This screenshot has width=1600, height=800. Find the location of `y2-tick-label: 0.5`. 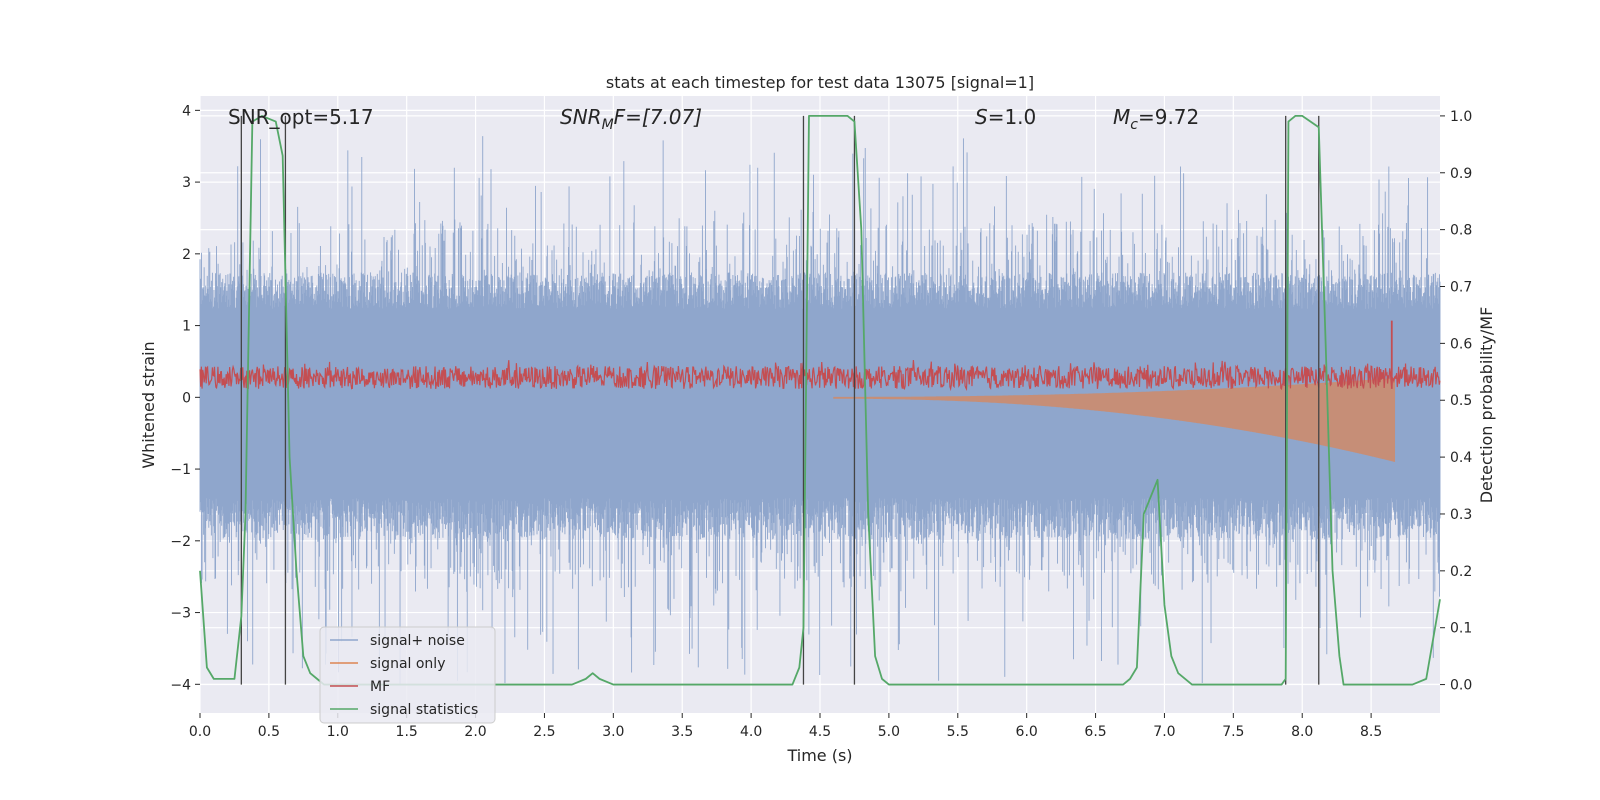

y2-tick-label: 0.5 is located at coordinates (1461, 401).